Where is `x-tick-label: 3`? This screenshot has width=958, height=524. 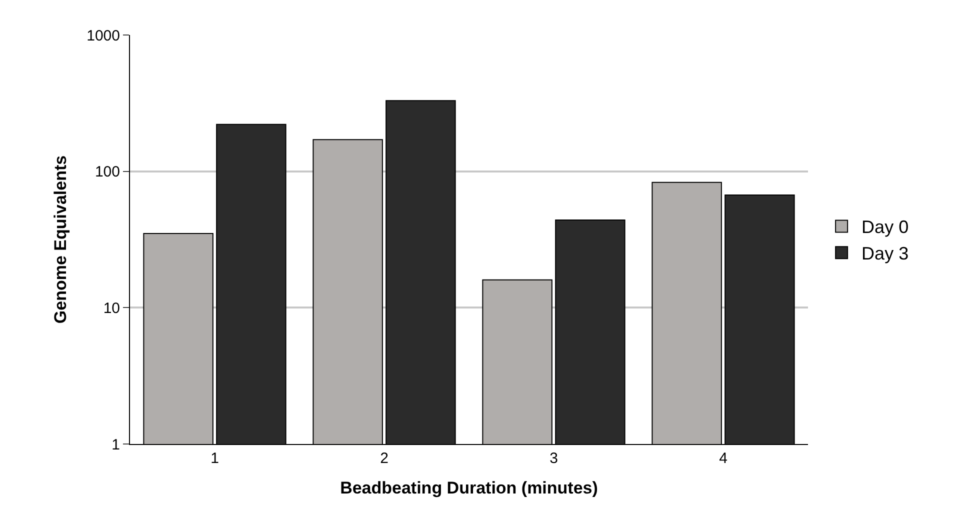 x-tick-label: 3 is located at coordinates (554, 458).